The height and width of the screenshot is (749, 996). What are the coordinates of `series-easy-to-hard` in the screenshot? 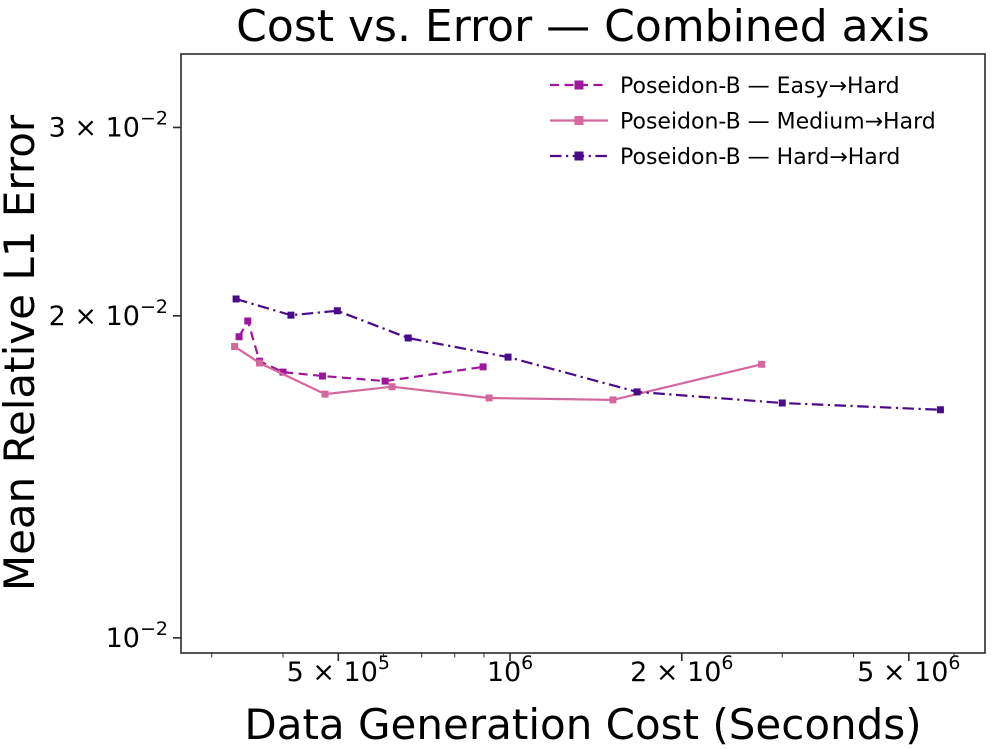 It's located at (361, 351).